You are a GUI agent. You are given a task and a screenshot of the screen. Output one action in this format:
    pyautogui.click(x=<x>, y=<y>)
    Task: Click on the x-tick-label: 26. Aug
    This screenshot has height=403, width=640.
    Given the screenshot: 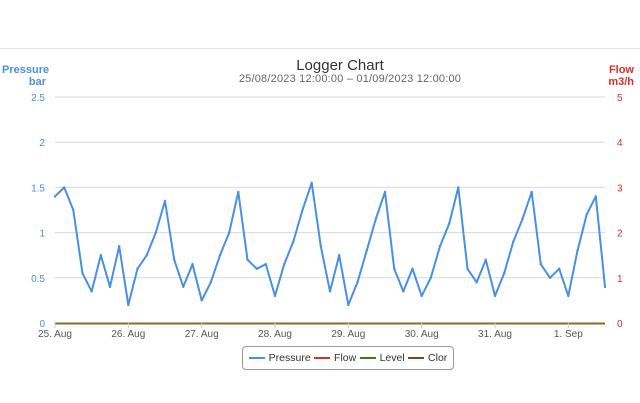 What is the action you would take?
    pyautogui.click(x=128, y=334)
    